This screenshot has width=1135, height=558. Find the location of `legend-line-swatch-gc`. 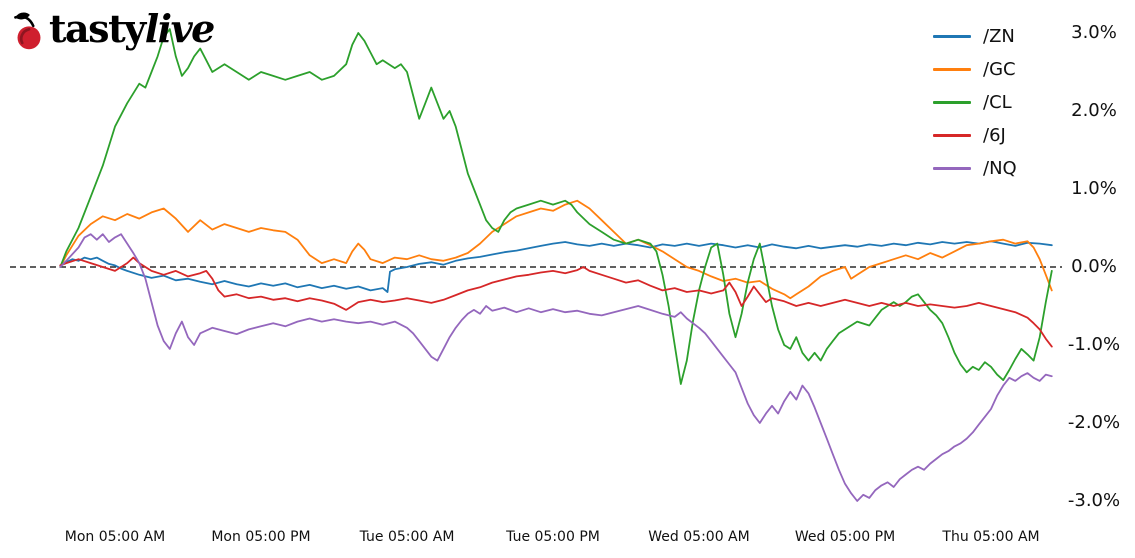

legend-line-swatch-gc is located at coordinates (952, 69).